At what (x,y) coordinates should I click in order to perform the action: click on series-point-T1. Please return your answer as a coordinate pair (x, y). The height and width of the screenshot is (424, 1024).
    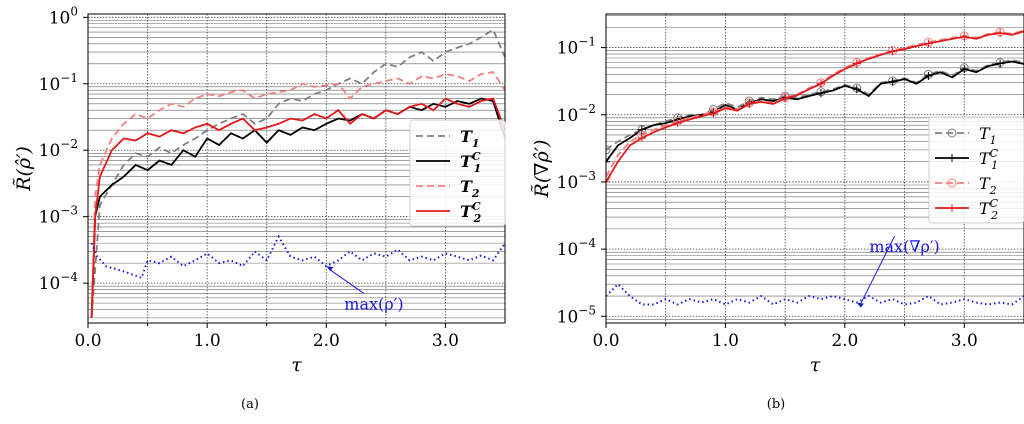
    Looking at the image, I should click on (608, 150).